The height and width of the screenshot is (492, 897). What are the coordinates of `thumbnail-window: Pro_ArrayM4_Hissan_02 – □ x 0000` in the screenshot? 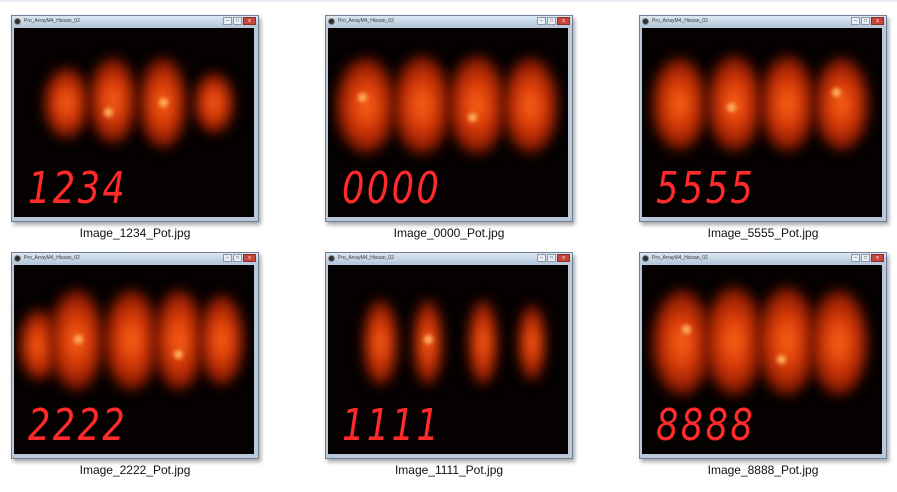 It's located at (449, 118).